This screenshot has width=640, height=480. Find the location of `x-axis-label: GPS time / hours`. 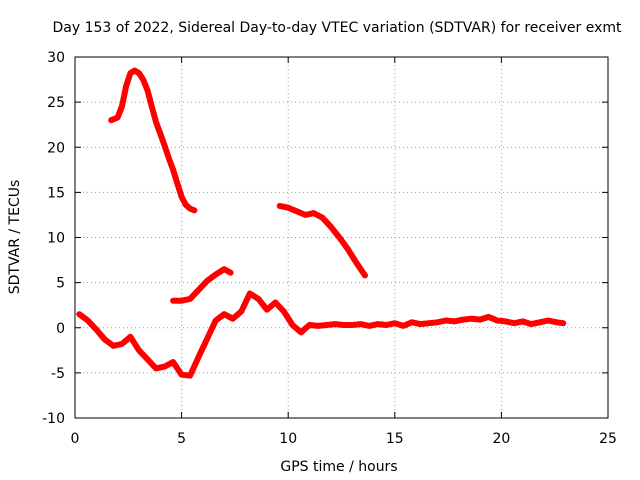

x-axis-label: GPS time / hours is located at coordinates (338, 467).